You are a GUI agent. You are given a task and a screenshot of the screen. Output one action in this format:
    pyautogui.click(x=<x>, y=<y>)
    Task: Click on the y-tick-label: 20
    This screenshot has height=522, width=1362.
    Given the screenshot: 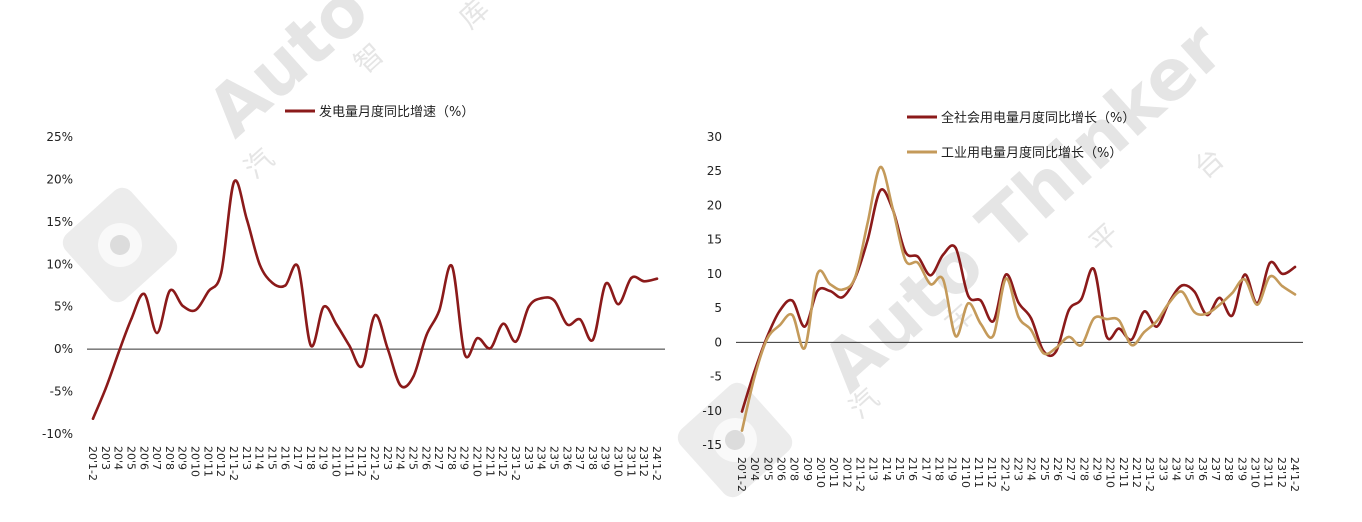 What is the action you would take?
    pyautogui.click(x=714, y=205)
    